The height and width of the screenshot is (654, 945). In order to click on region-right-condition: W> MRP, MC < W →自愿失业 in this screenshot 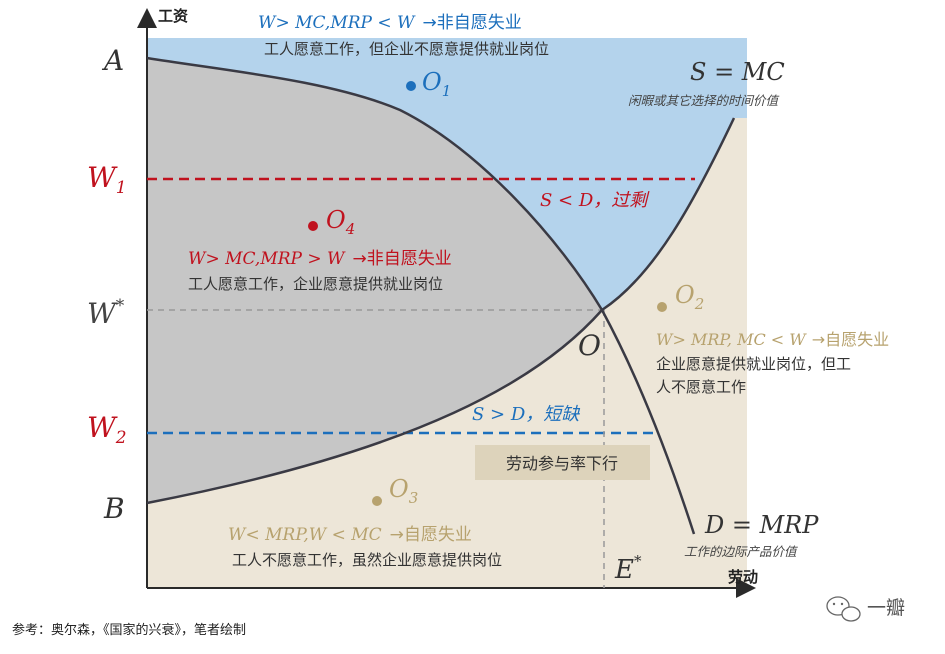, I will do `click(772, 339)`.